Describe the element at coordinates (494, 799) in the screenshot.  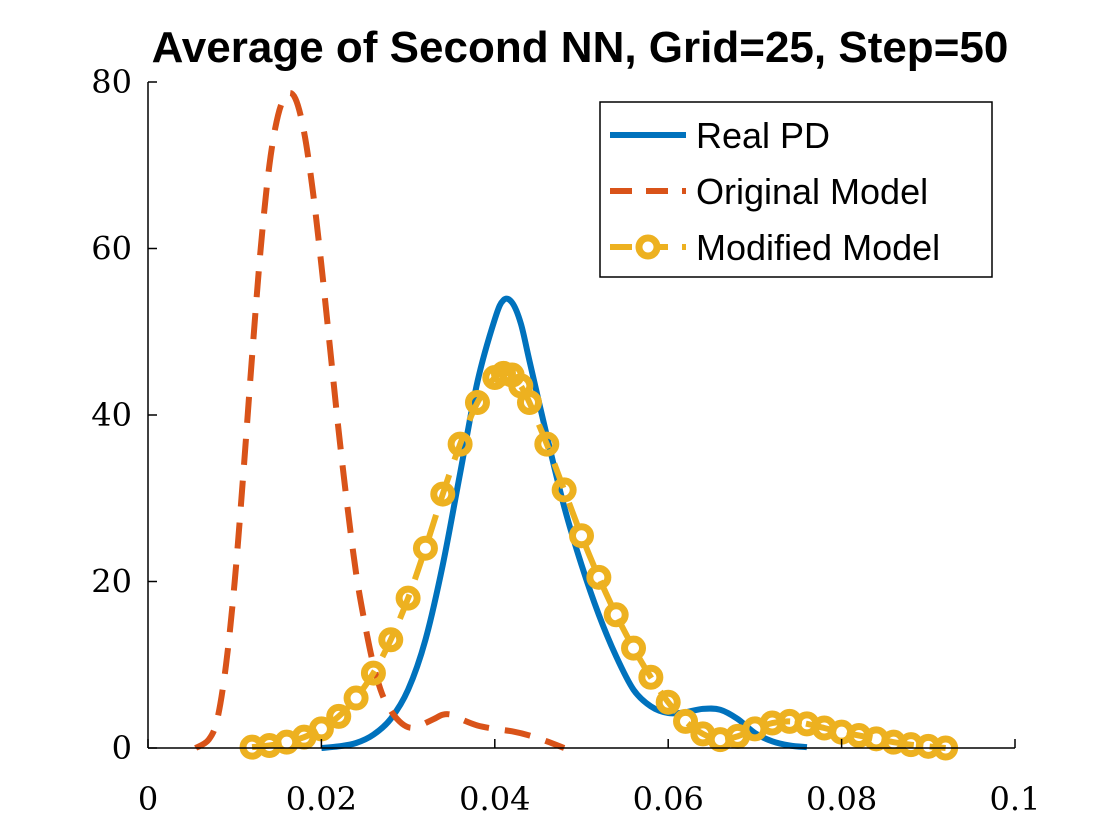
I see `x-tick-label: 0.04` at that location.